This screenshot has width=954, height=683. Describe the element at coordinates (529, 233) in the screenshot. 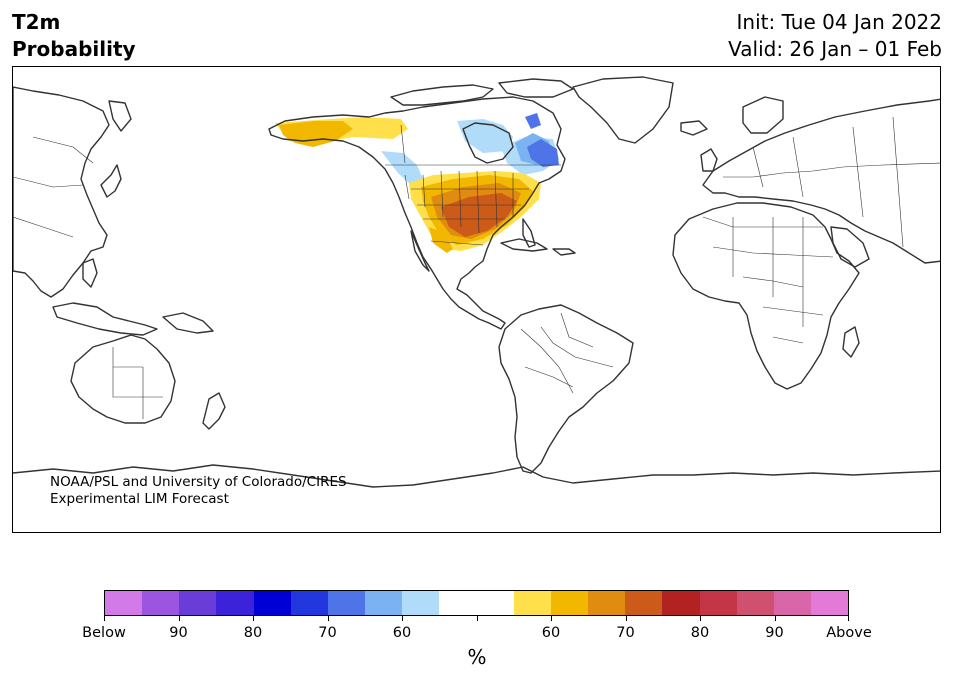

I see `florida` at that location.